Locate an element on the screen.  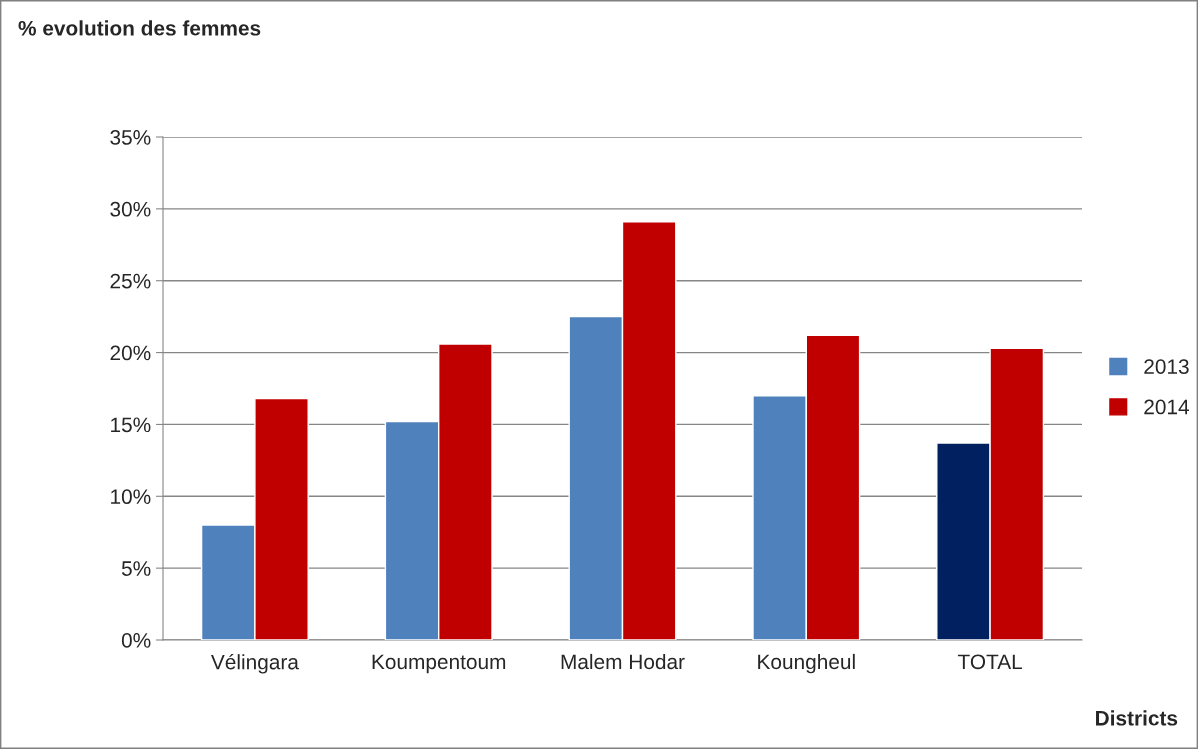
y-tick-label: 30% is located at coordinates (130, 209).